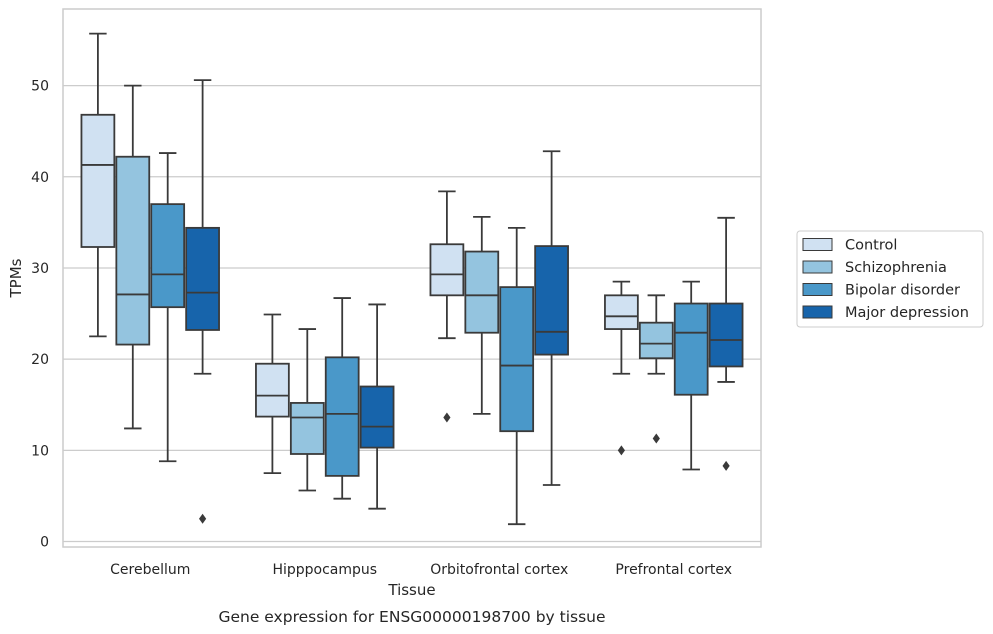  What do you see at coordinates (324, 570) in the screenshot?
I see `x-tick-label: Hipppocampus` at bounding box center [324, 570].